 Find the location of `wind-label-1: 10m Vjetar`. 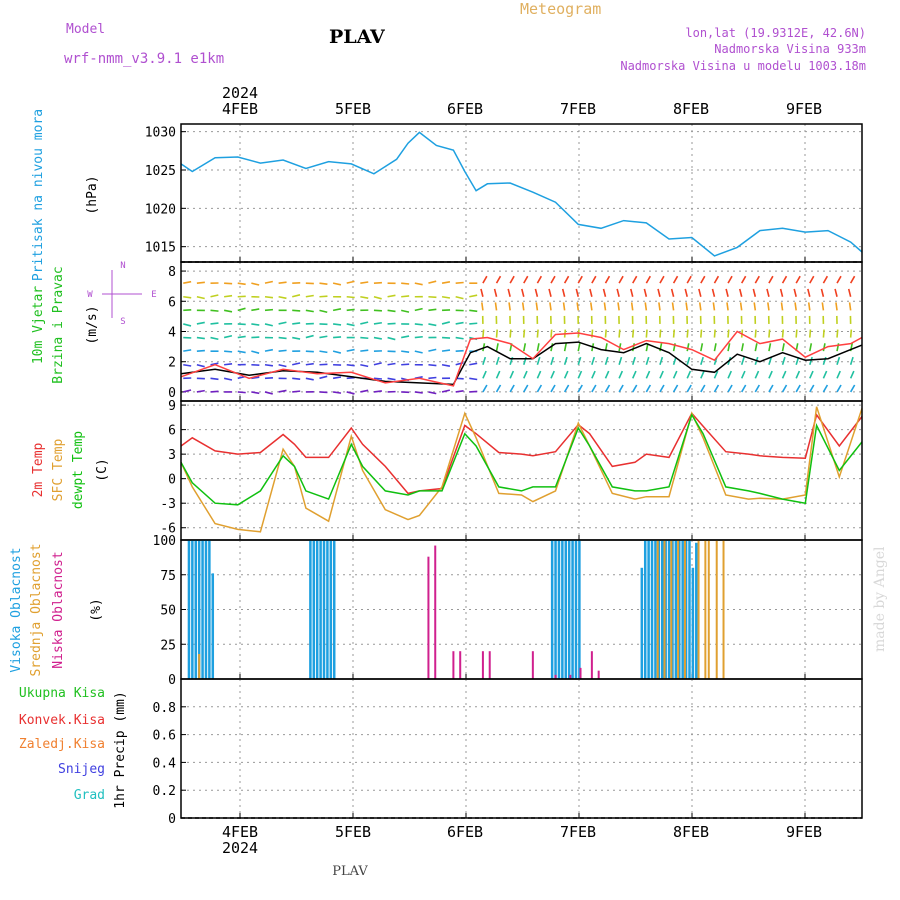

wind-label-1: 10m Vjetar is located at coordinates (38, 325).